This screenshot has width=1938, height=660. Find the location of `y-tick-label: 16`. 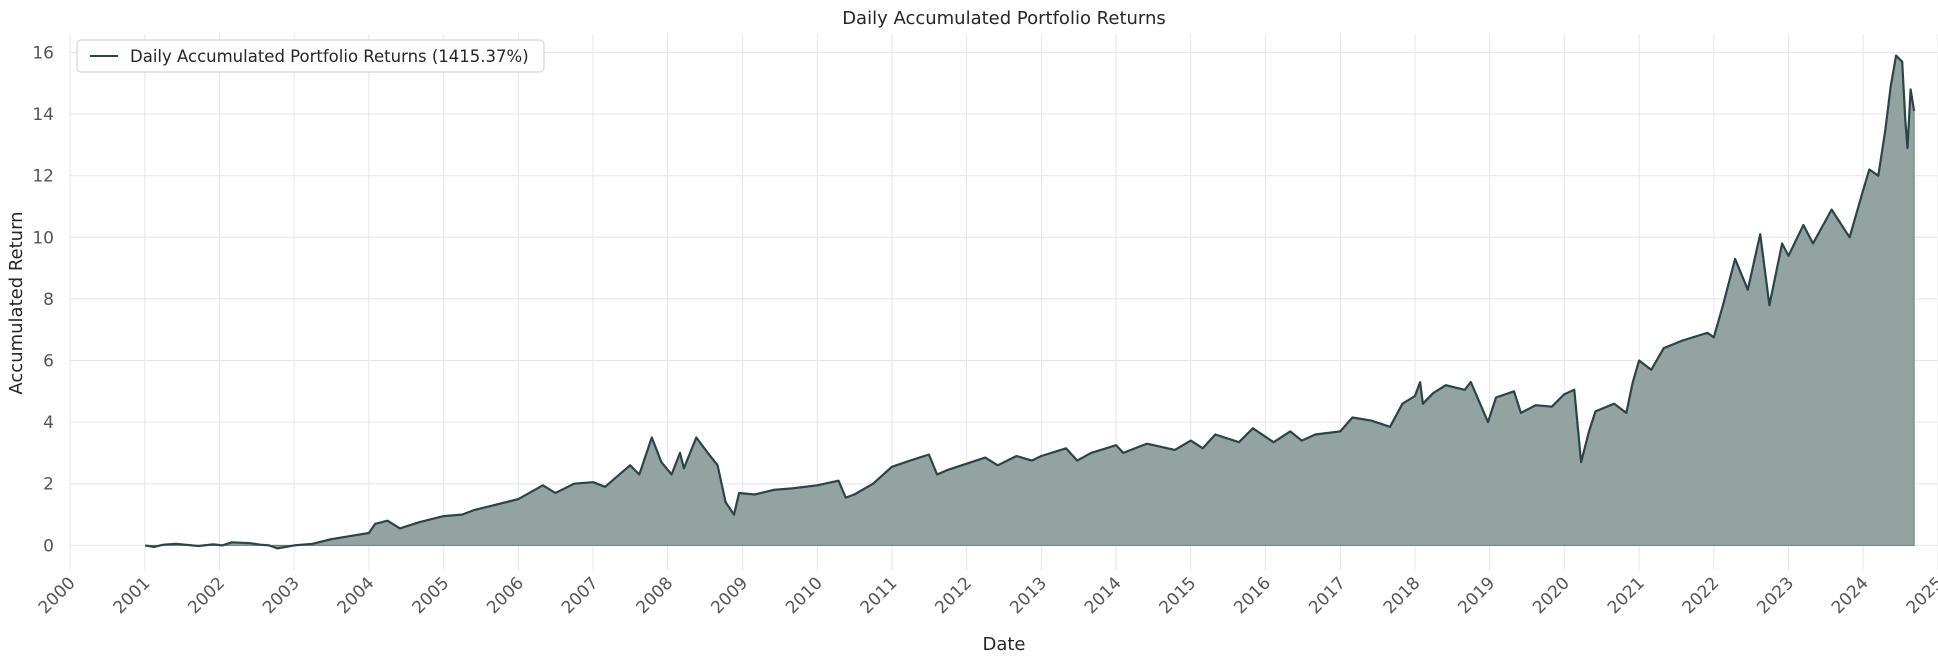

y-tick-label: 16 is located at coordinates (43, 53).